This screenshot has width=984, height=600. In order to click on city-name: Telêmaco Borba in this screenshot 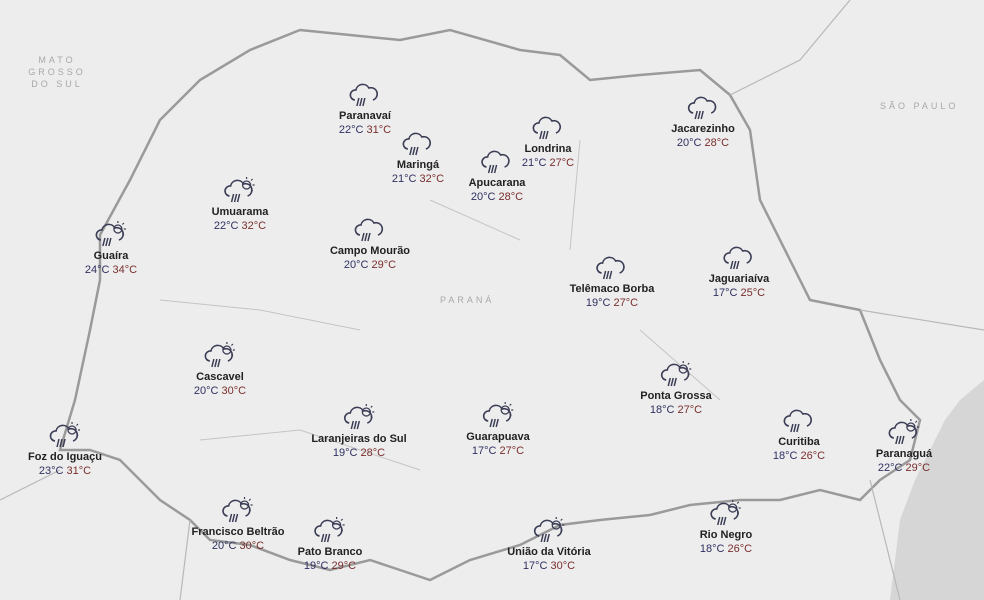, I will do `click(612, 289)`.